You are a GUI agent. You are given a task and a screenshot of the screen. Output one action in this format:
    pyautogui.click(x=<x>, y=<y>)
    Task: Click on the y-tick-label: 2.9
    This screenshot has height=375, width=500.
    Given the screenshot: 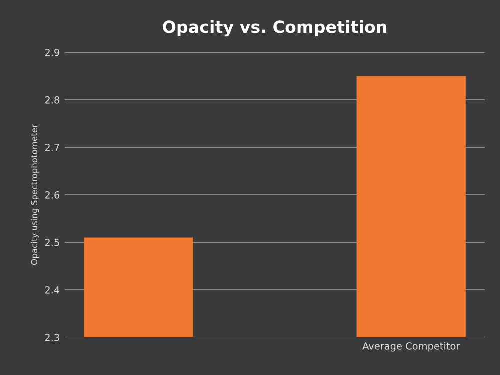 What is the action you would take?
    pyautogui.click(x=52, y=52)
    